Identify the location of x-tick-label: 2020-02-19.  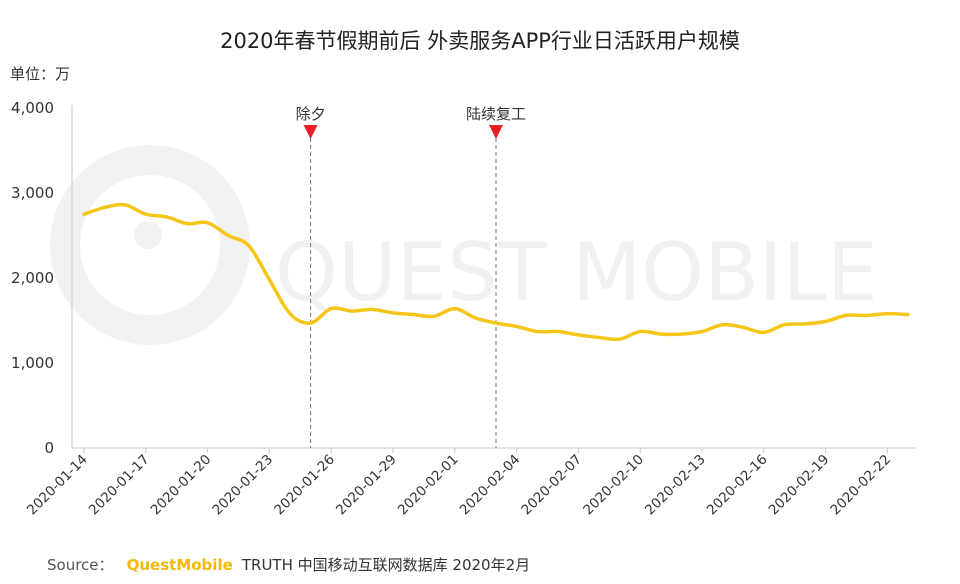
(799, 485).